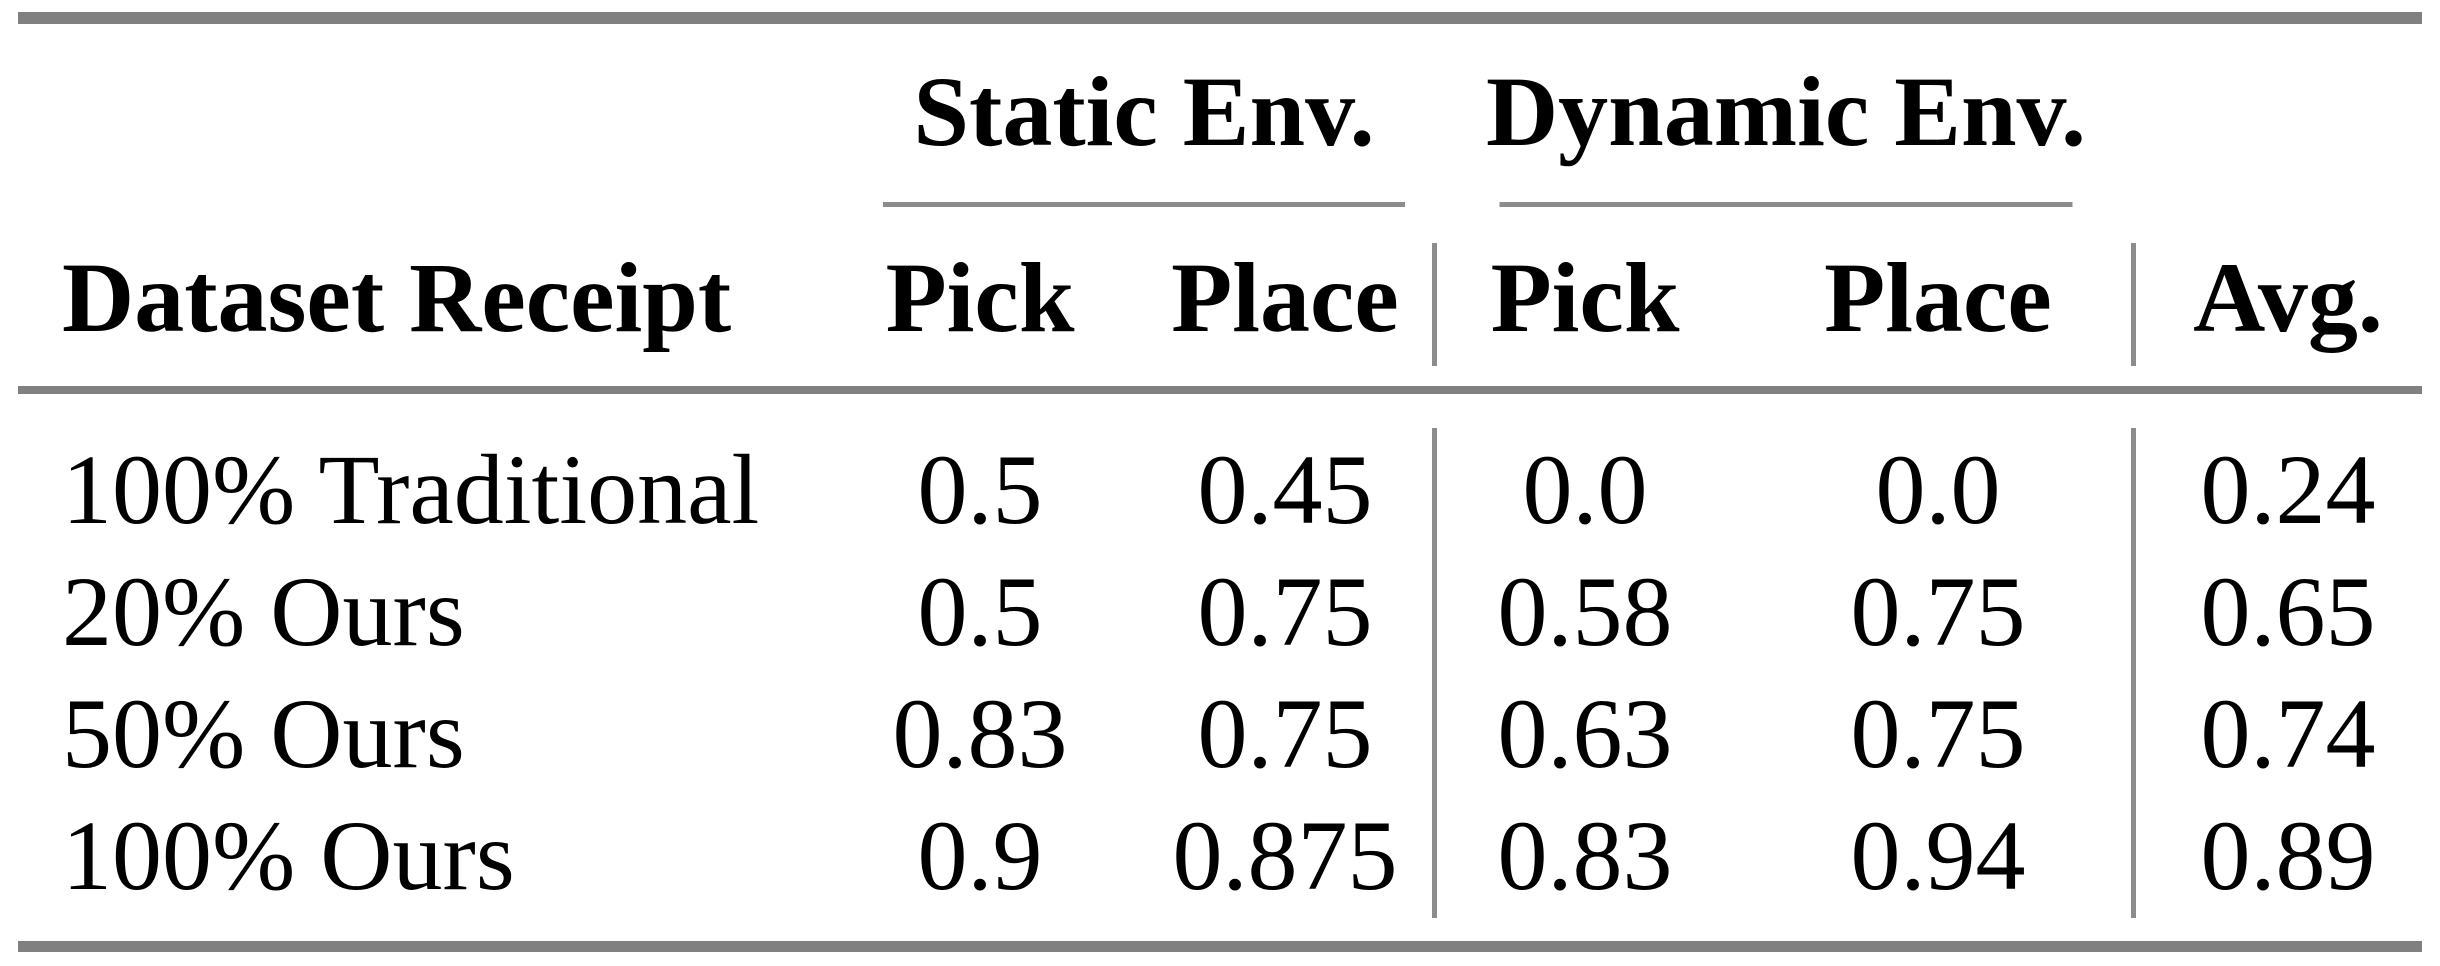 The height and width of the screenshot is (966, 2440). Describe the element at coordinates (980, 855) in the screenshot. I see `cell-value: 0.9` at that location.